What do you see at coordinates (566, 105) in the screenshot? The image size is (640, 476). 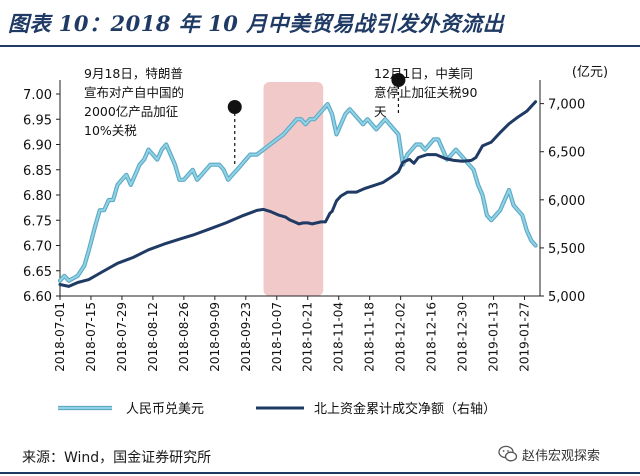 I see `y-right-tick-label: 7,000` at bounding box center [566, 105].